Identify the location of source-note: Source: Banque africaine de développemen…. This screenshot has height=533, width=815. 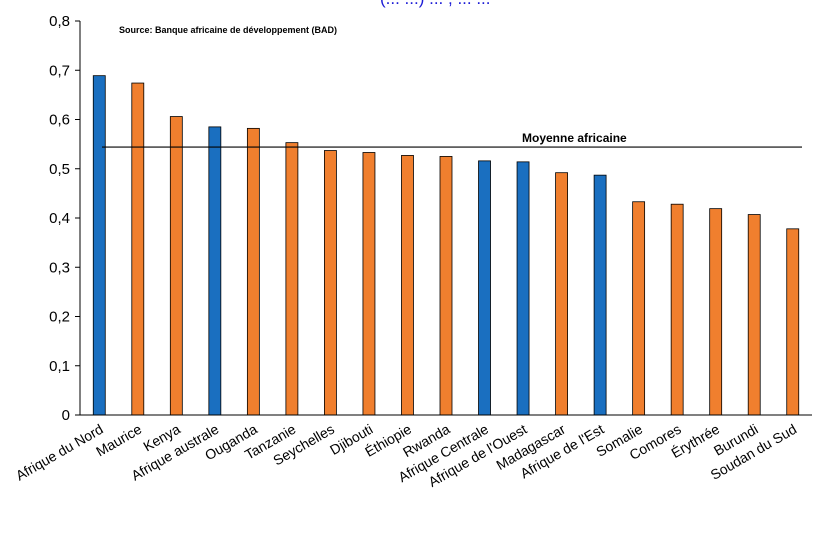
(228, 30).